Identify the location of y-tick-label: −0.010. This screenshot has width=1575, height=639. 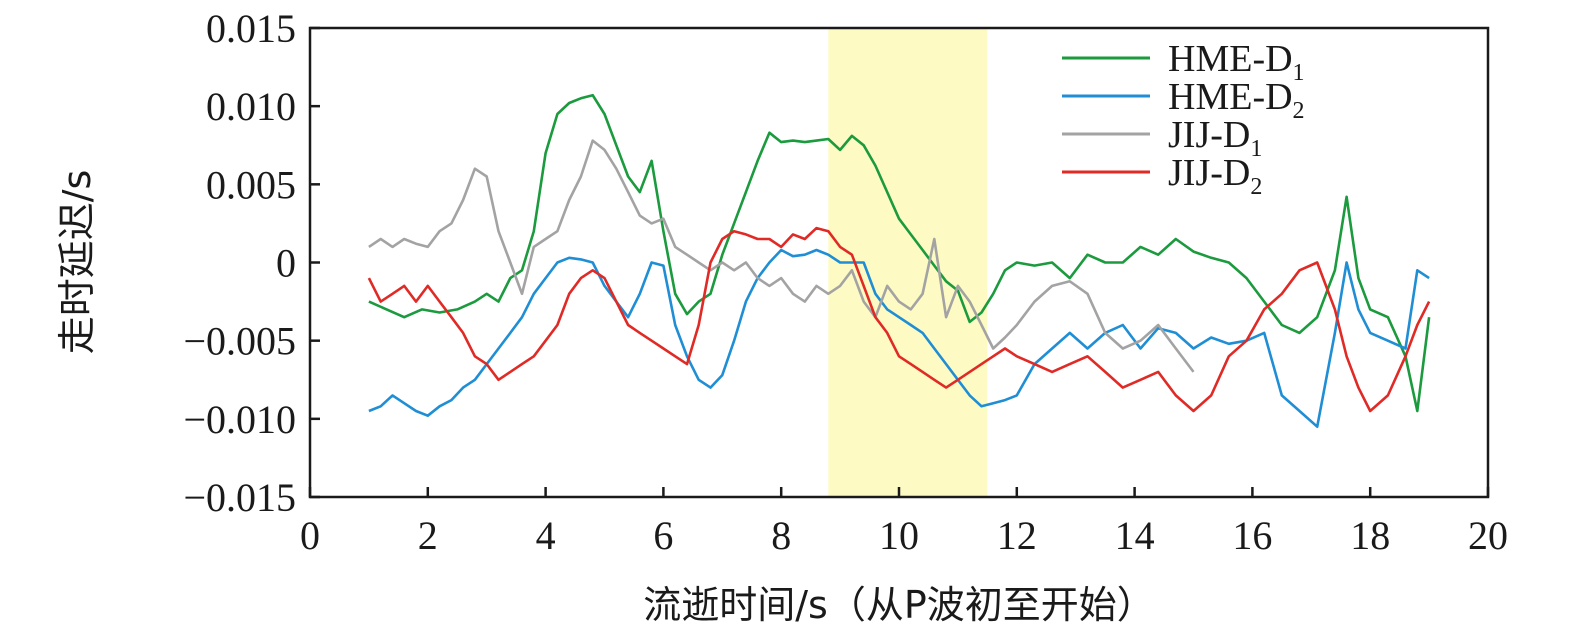
(239, 419).